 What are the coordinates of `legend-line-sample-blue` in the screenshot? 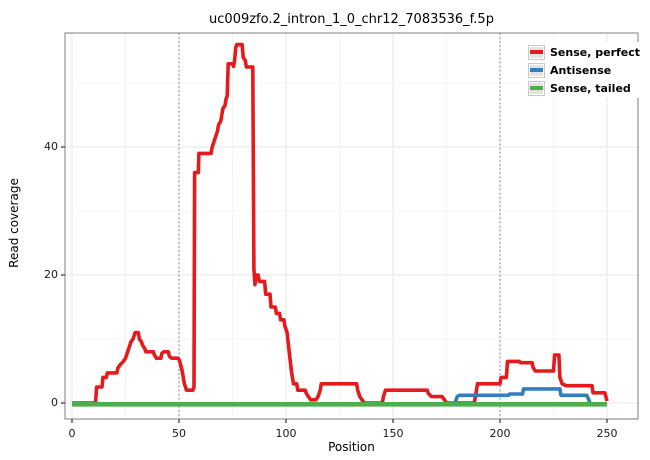 It's located at (536, 70).